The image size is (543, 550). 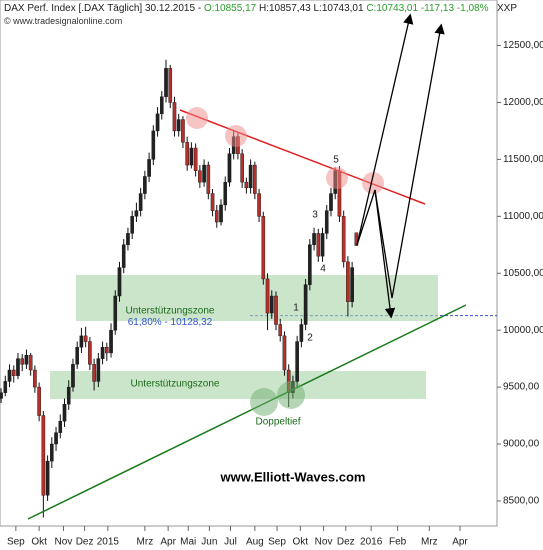 I want to click on y-tick-label: 10500,00, so click(x=523, y=273).